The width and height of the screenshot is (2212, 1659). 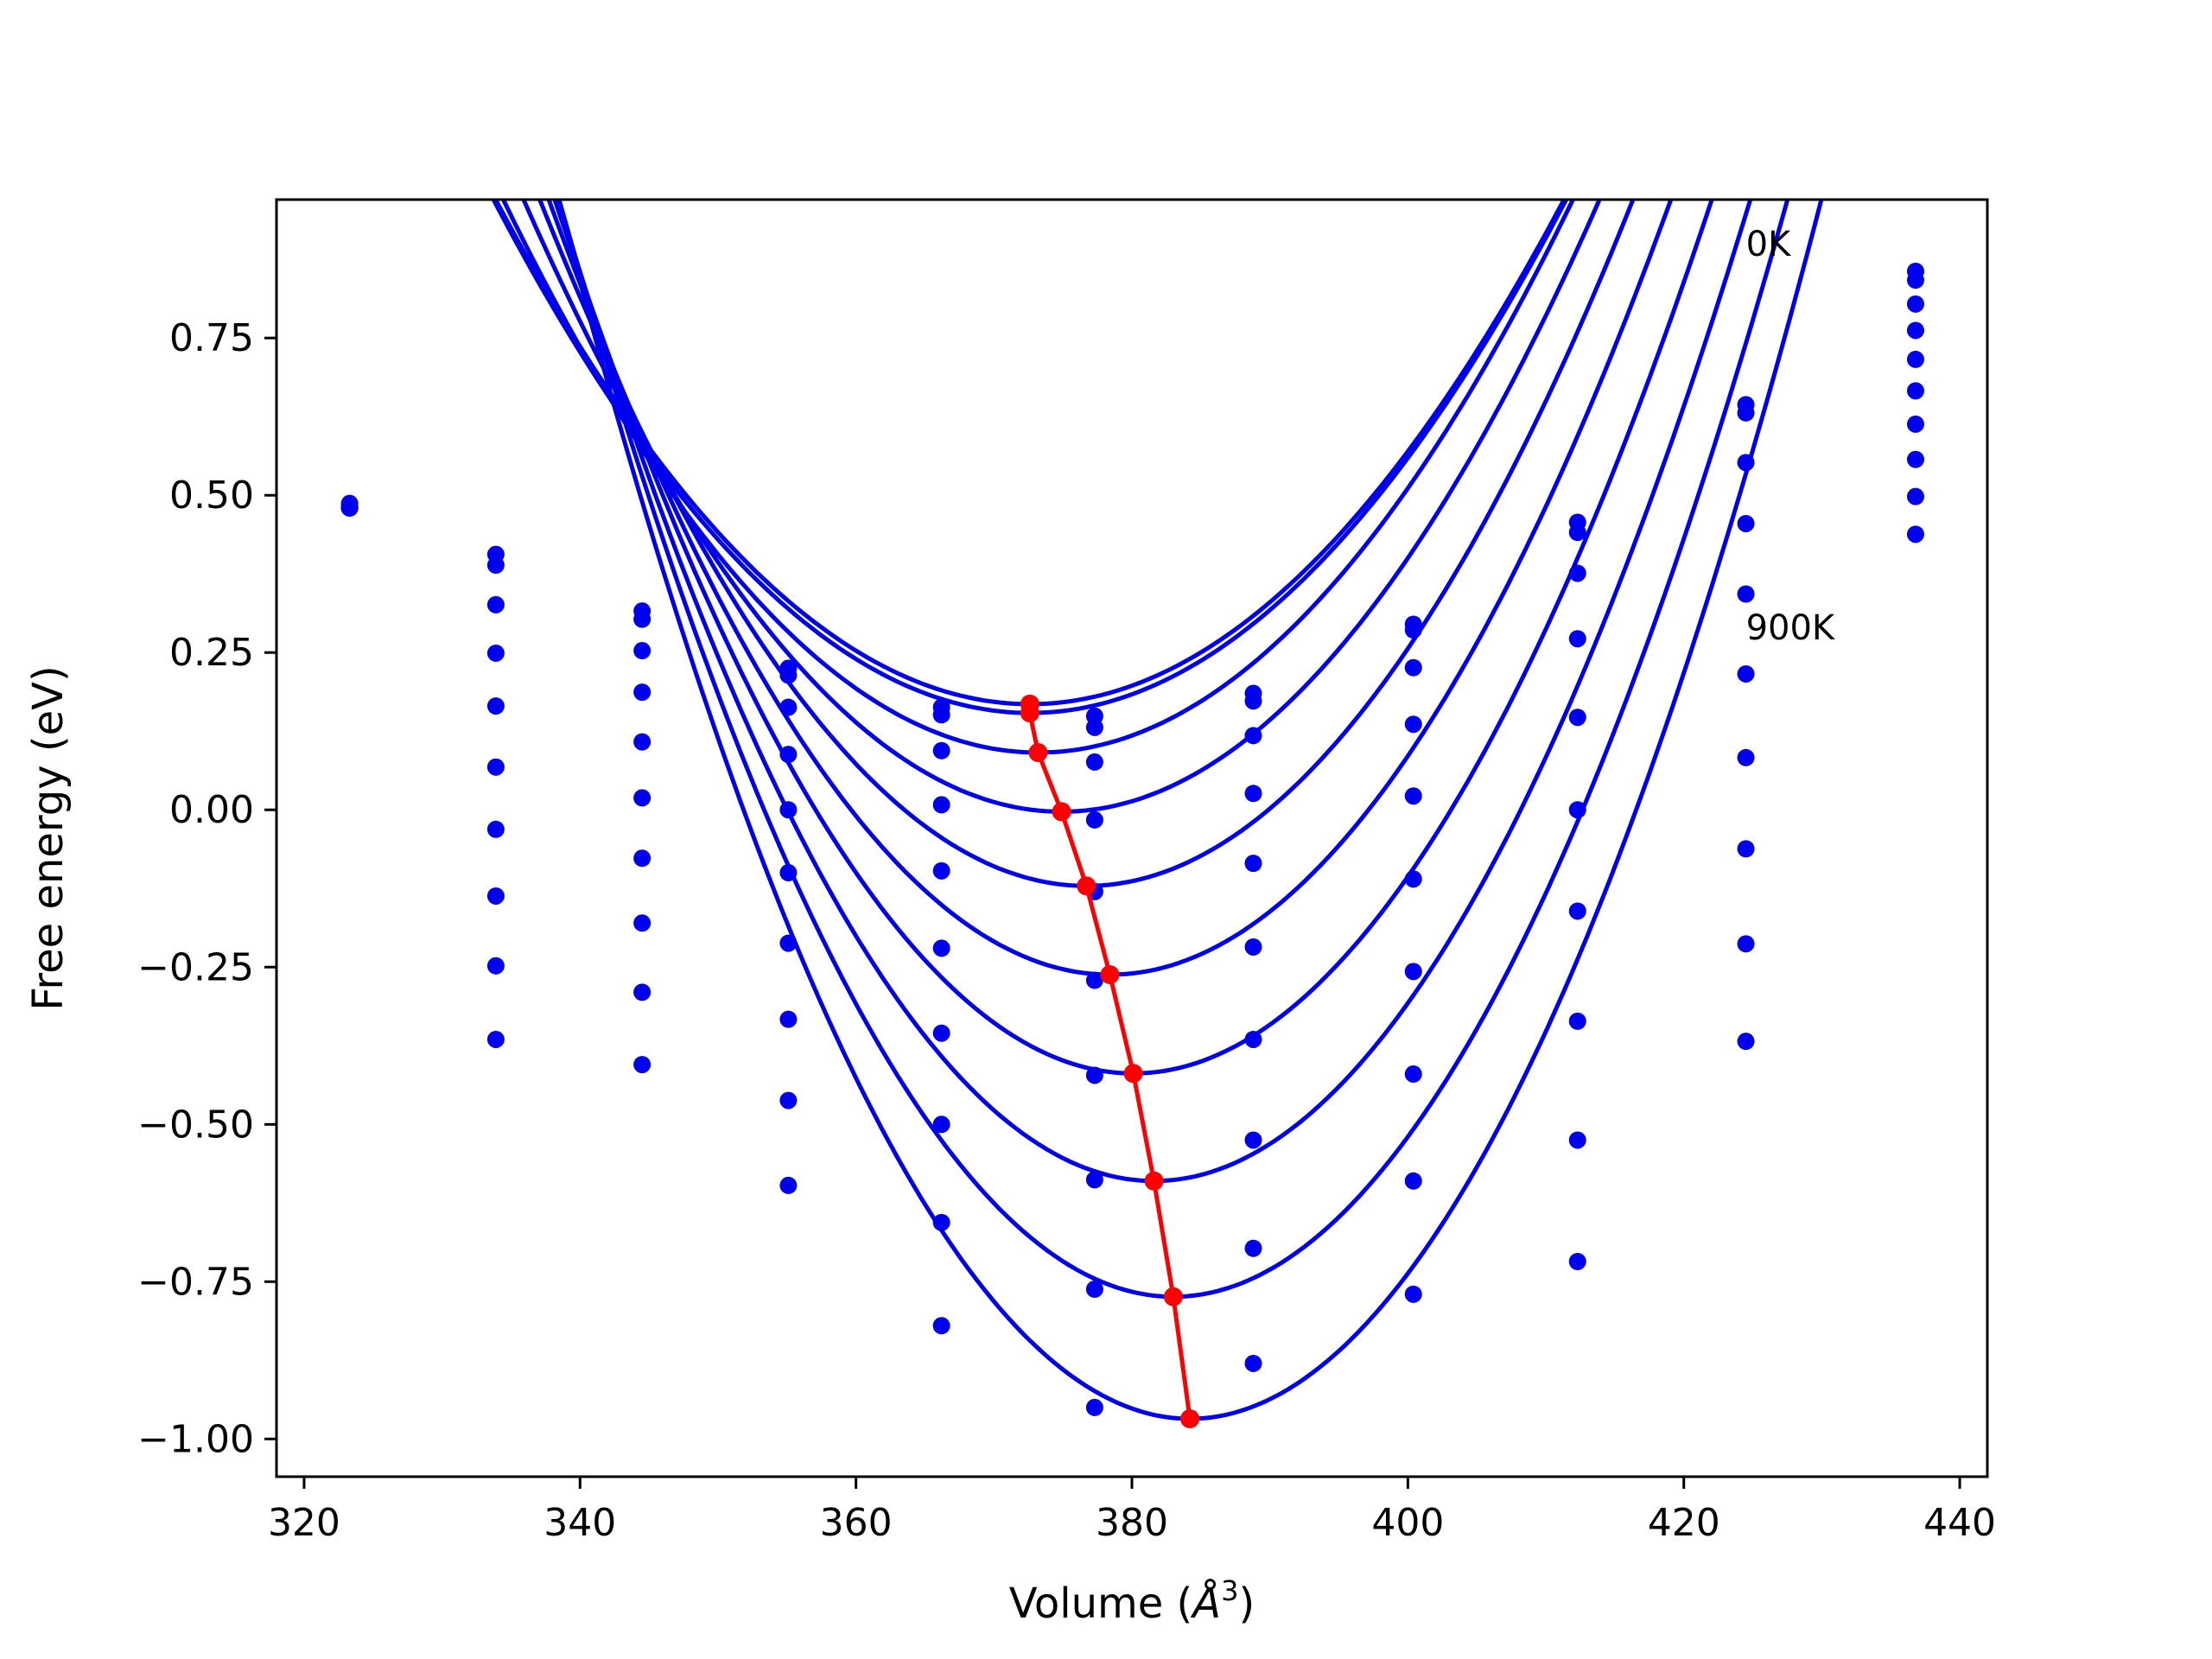 What do you see at coordinates (856, 1523) in the screenshot?
I see `x-tick-label: 360` at bounding box center [856, 1523].